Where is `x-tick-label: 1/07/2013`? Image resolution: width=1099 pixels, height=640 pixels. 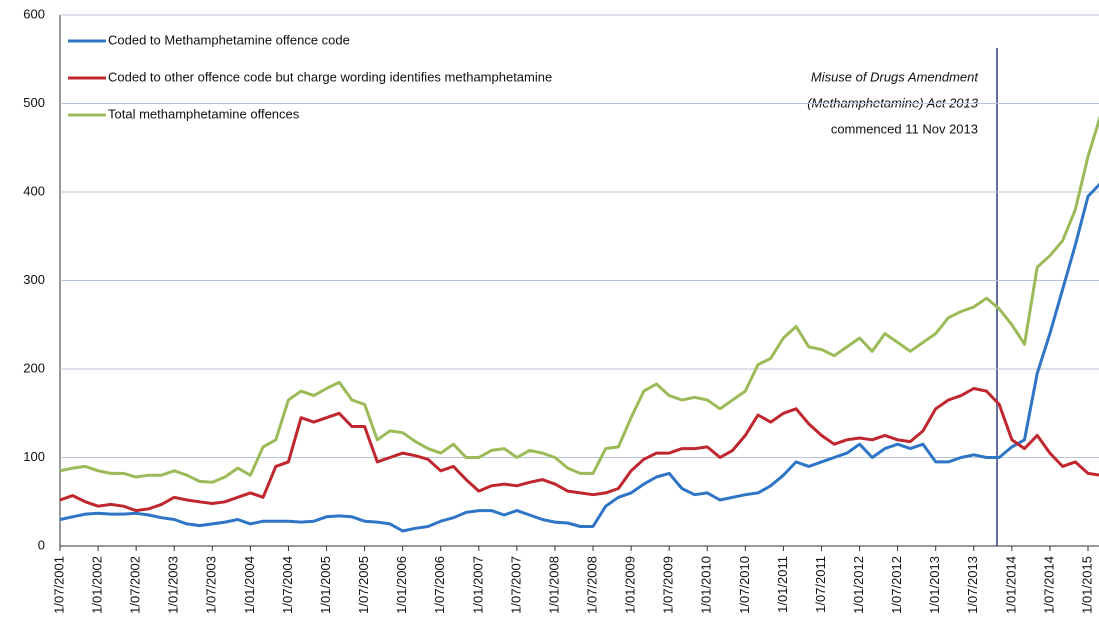
x-tick-label: 1/07/2013 is located at coordinates (972, 585).